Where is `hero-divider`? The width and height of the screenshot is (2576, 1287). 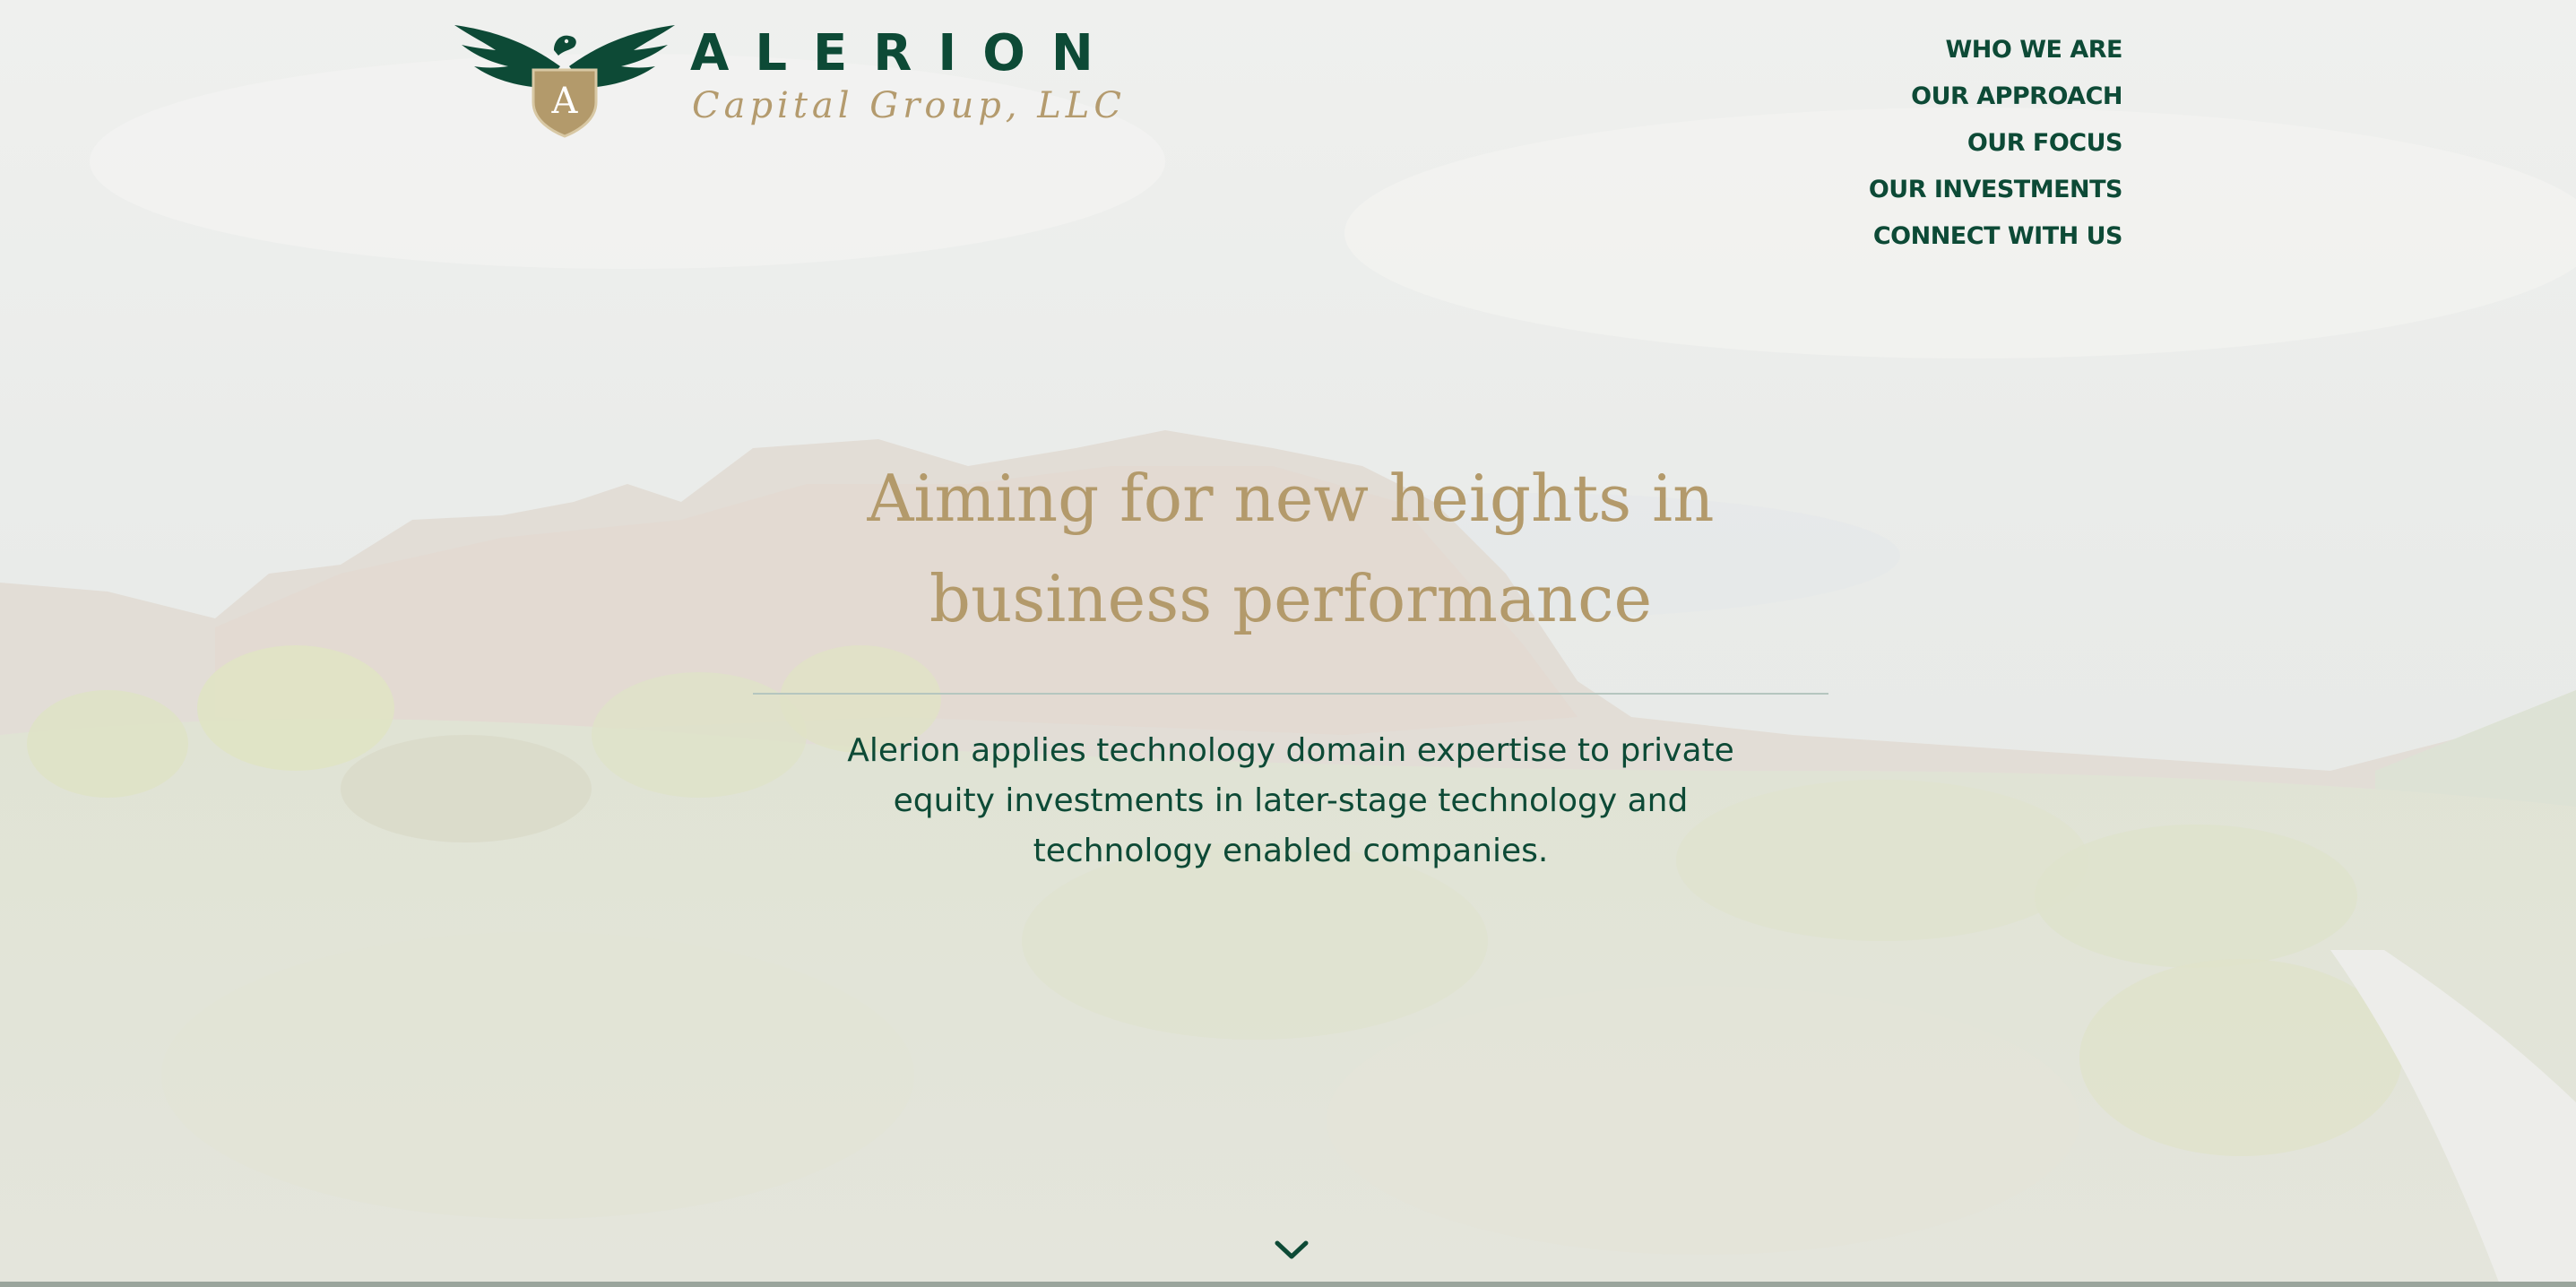 hero-divider is located at coordinates (1290, 694).